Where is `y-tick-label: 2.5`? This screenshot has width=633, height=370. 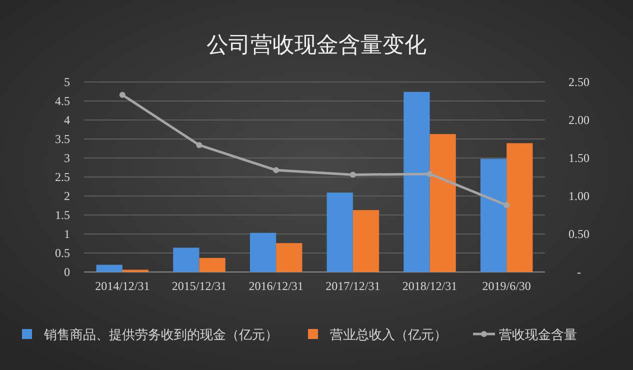
y-tick-label: 2.5 is located at coordinates (62, 177).